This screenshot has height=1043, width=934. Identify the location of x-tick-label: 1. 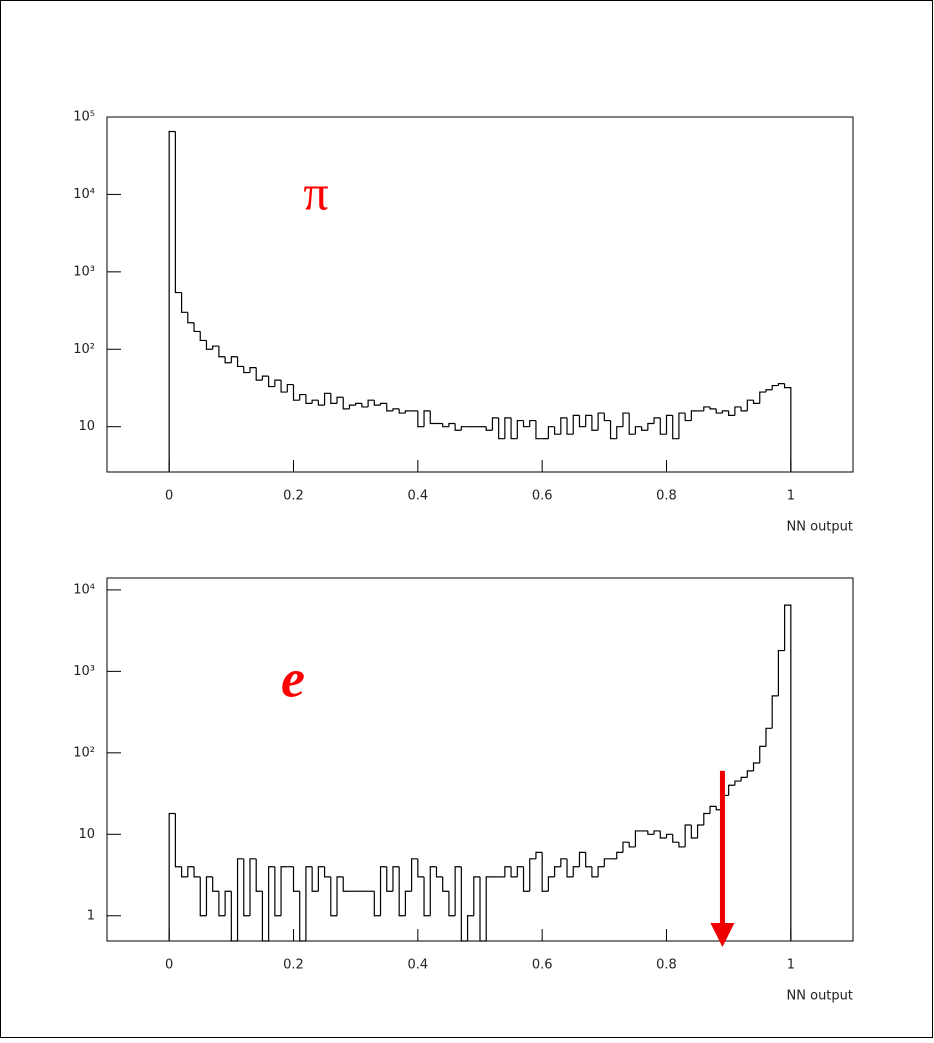
(791, 496).